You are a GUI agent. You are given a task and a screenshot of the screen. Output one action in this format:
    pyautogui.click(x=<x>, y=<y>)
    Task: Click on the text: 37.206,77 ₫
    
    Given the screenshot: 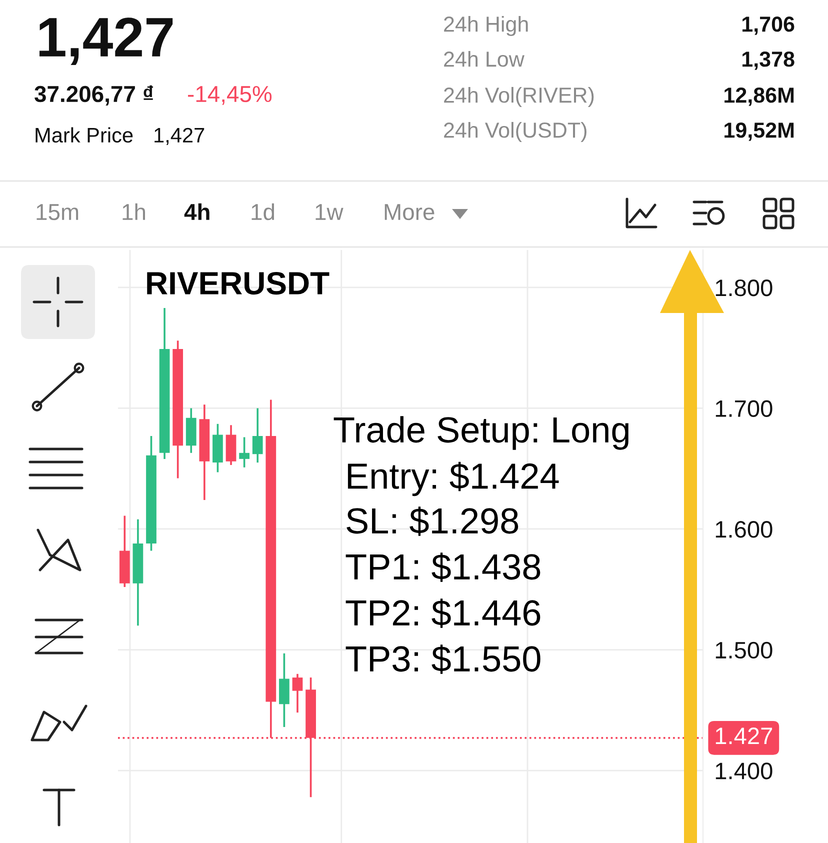 What is the action you would take?
    pyautogui.click(x=93, y=95)
    